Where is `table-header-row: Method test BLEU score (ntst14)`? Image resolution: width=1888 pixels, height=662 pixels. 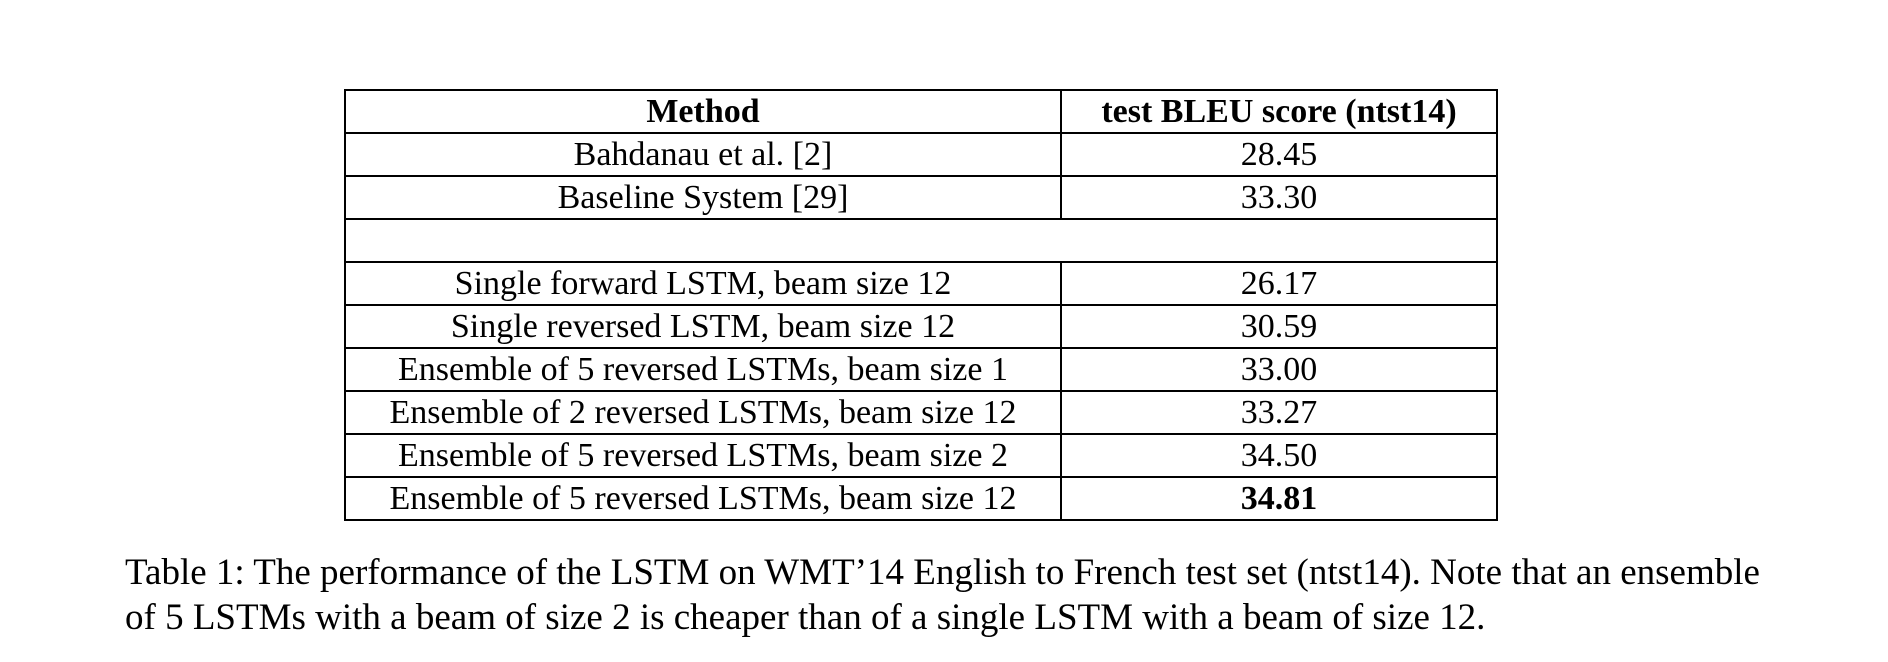 table-header-row: Method test BLEU score (ntst14) is located at coordinates (921, 111).